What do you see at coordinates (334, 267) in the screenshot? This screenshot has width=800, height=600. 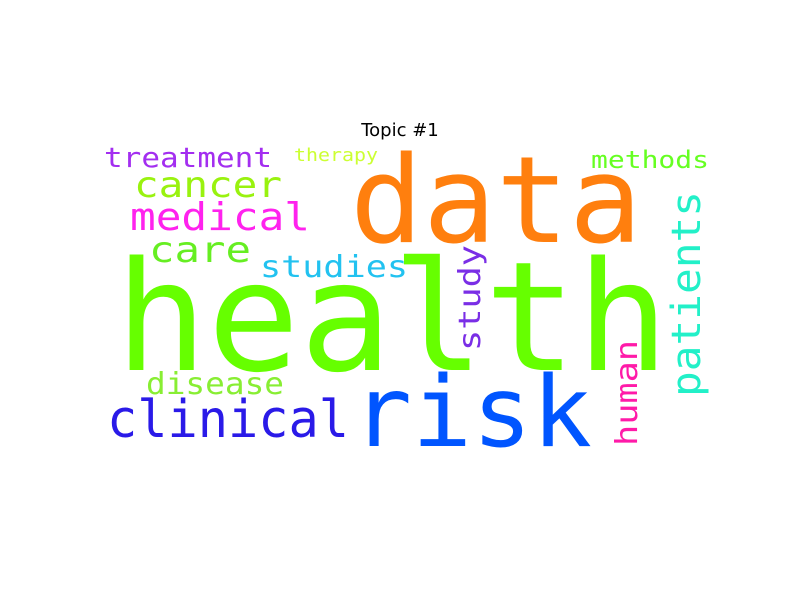 I see `word-studies: studies` at bounding box center [334, 267].